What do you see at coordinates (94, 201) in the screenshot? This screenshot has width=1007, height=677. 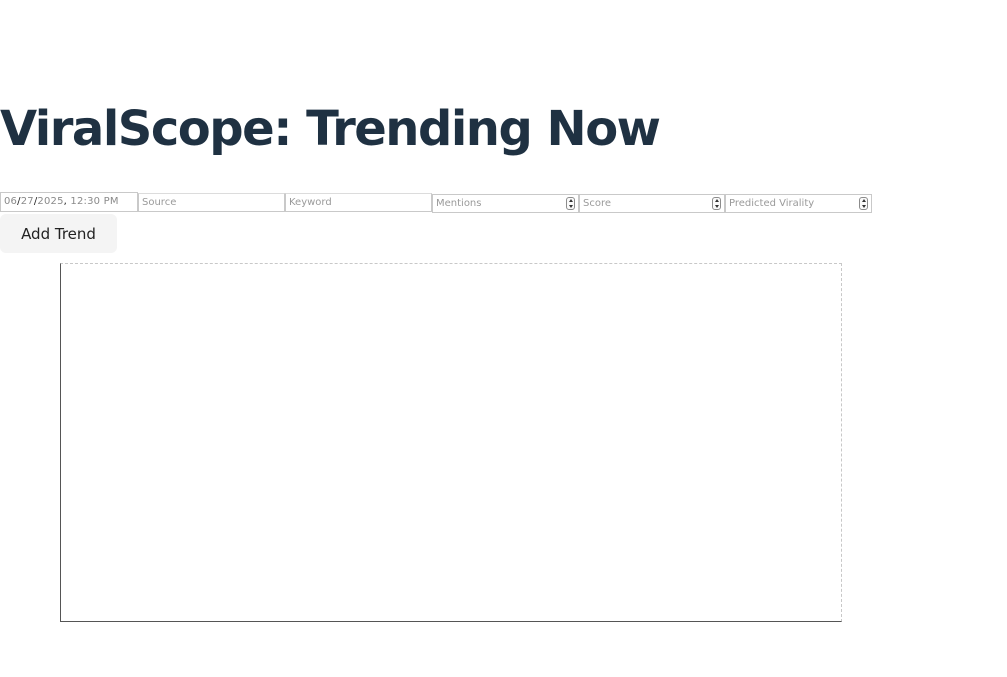 I see `date-time: 12:30 PM` at bounding box center [94, 201].